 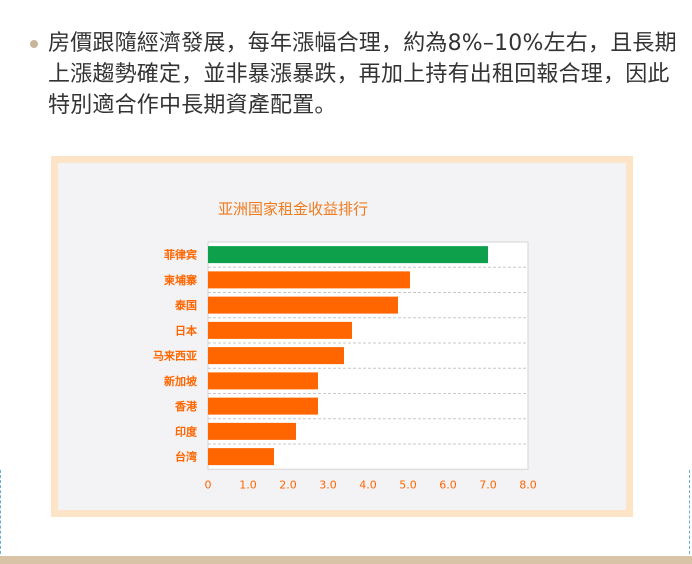 I want to click on category-label: 柬埔寨, so click(x=180, y=280).